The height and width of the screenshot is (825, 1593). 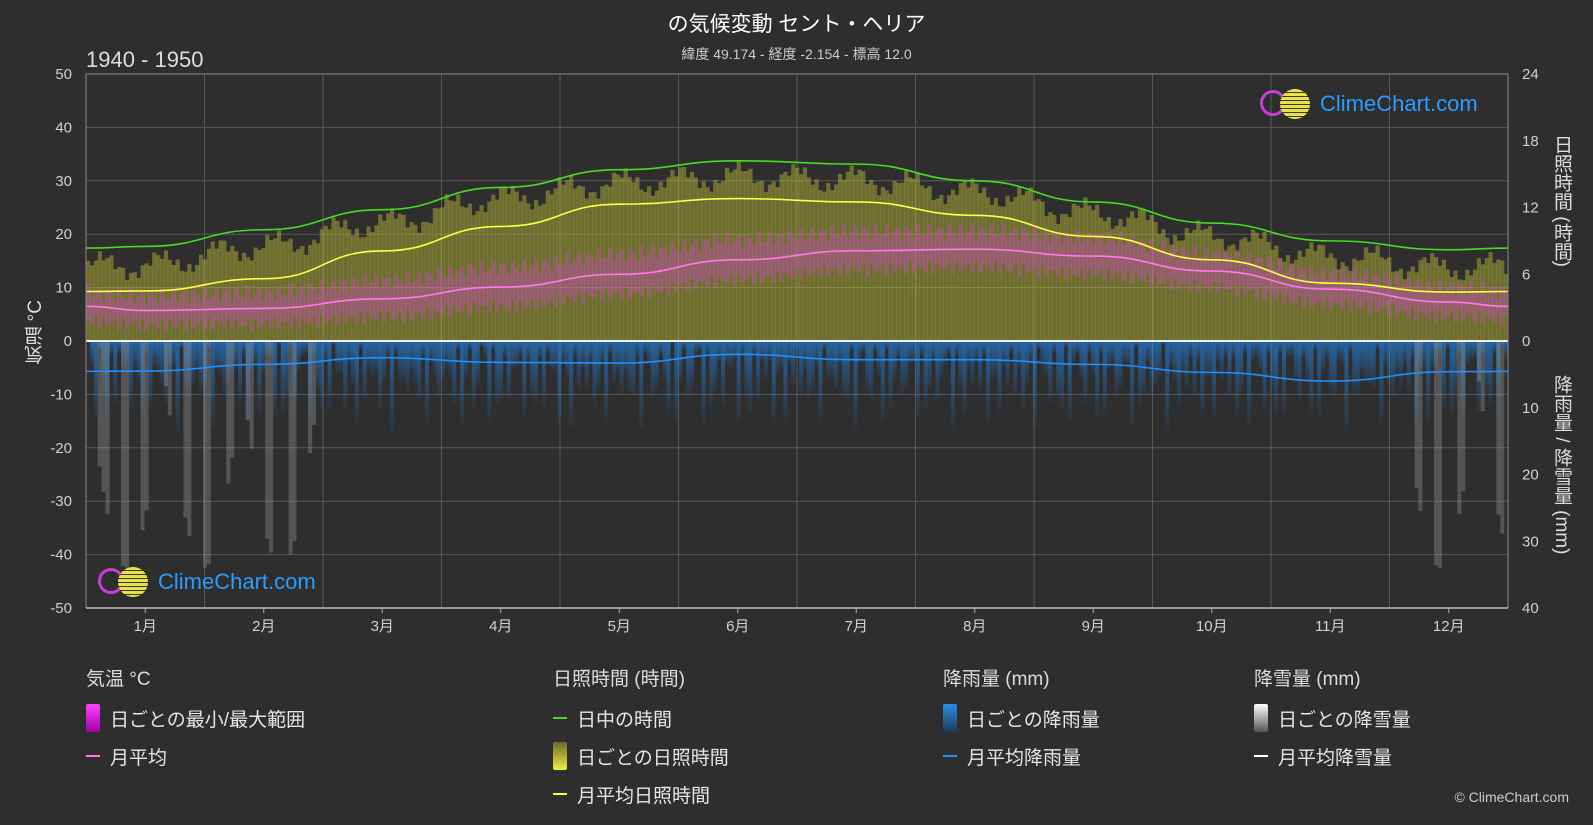 I want to click on legend-item-snow-mean: 月平均降雪量, so click(x=1332, y=757).